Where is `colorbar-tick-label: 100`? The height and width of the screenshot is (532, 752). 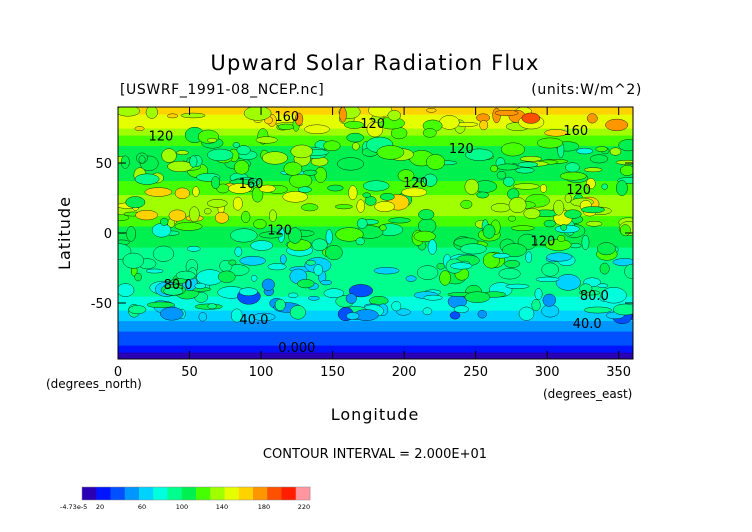
colorbar-tick-label: 100 is located at coordinates (182, 507).